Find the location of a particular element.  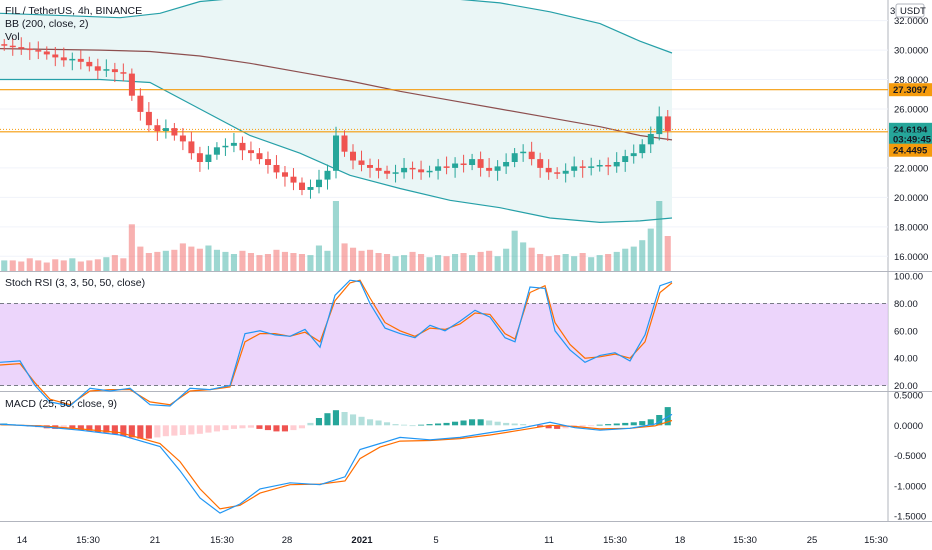

price-axis-tick: 28.0000 is located at coordinates (911, 80).